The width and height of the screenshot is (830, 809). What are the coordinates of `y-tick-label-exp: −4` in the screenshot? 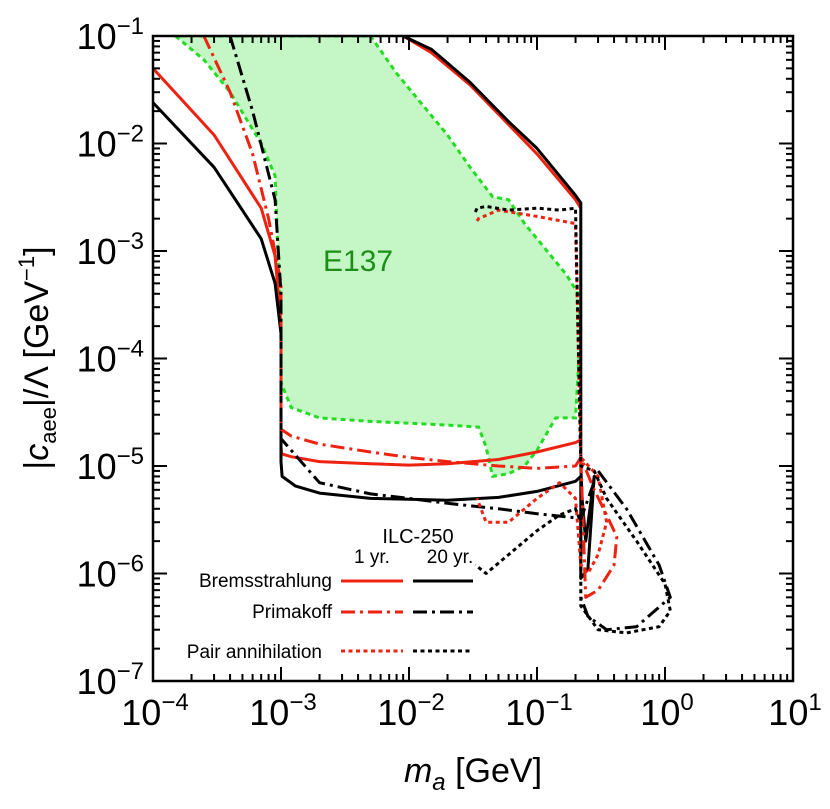 It's located at (130, 349).